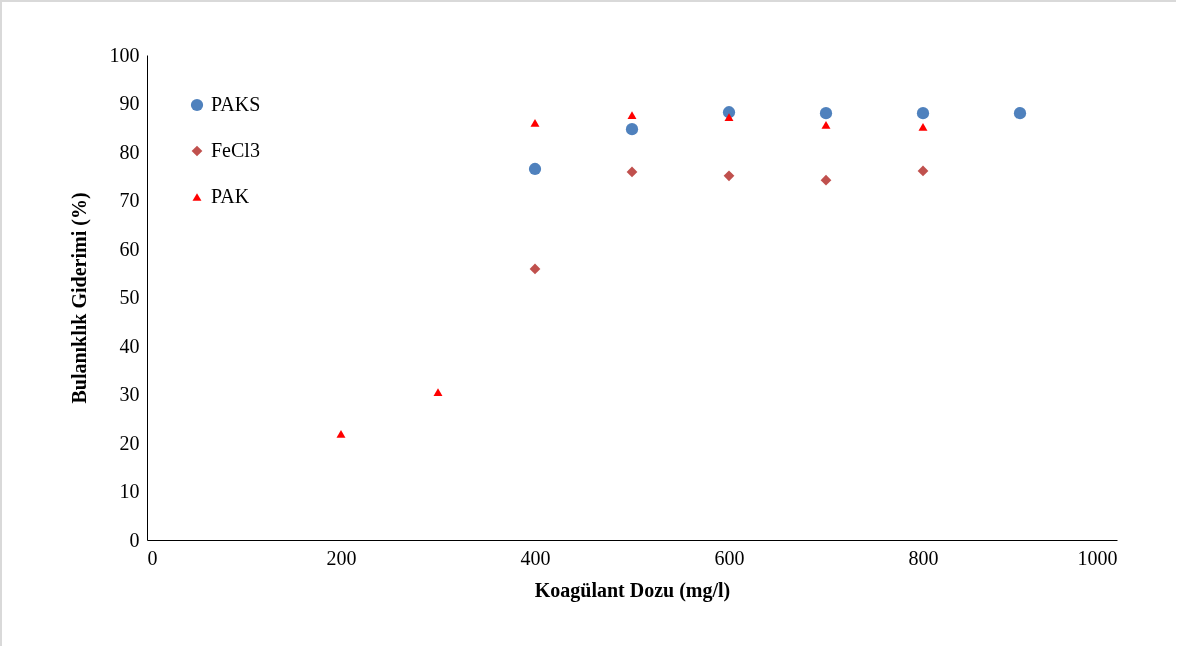 The image size is (1180, 650). I want to click on y-tick-label: 80, so click(129, 151).